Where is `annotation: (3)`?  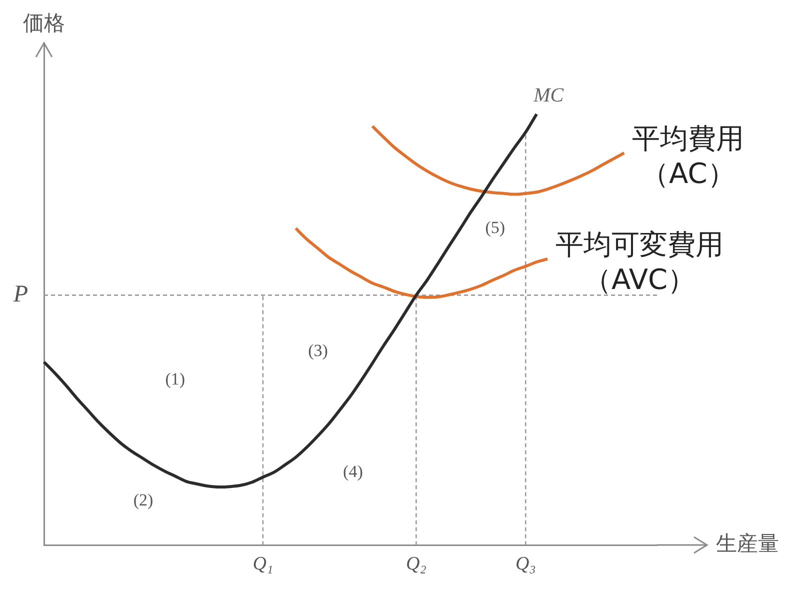 annotation: (3) is located at coordinates (318, 350).